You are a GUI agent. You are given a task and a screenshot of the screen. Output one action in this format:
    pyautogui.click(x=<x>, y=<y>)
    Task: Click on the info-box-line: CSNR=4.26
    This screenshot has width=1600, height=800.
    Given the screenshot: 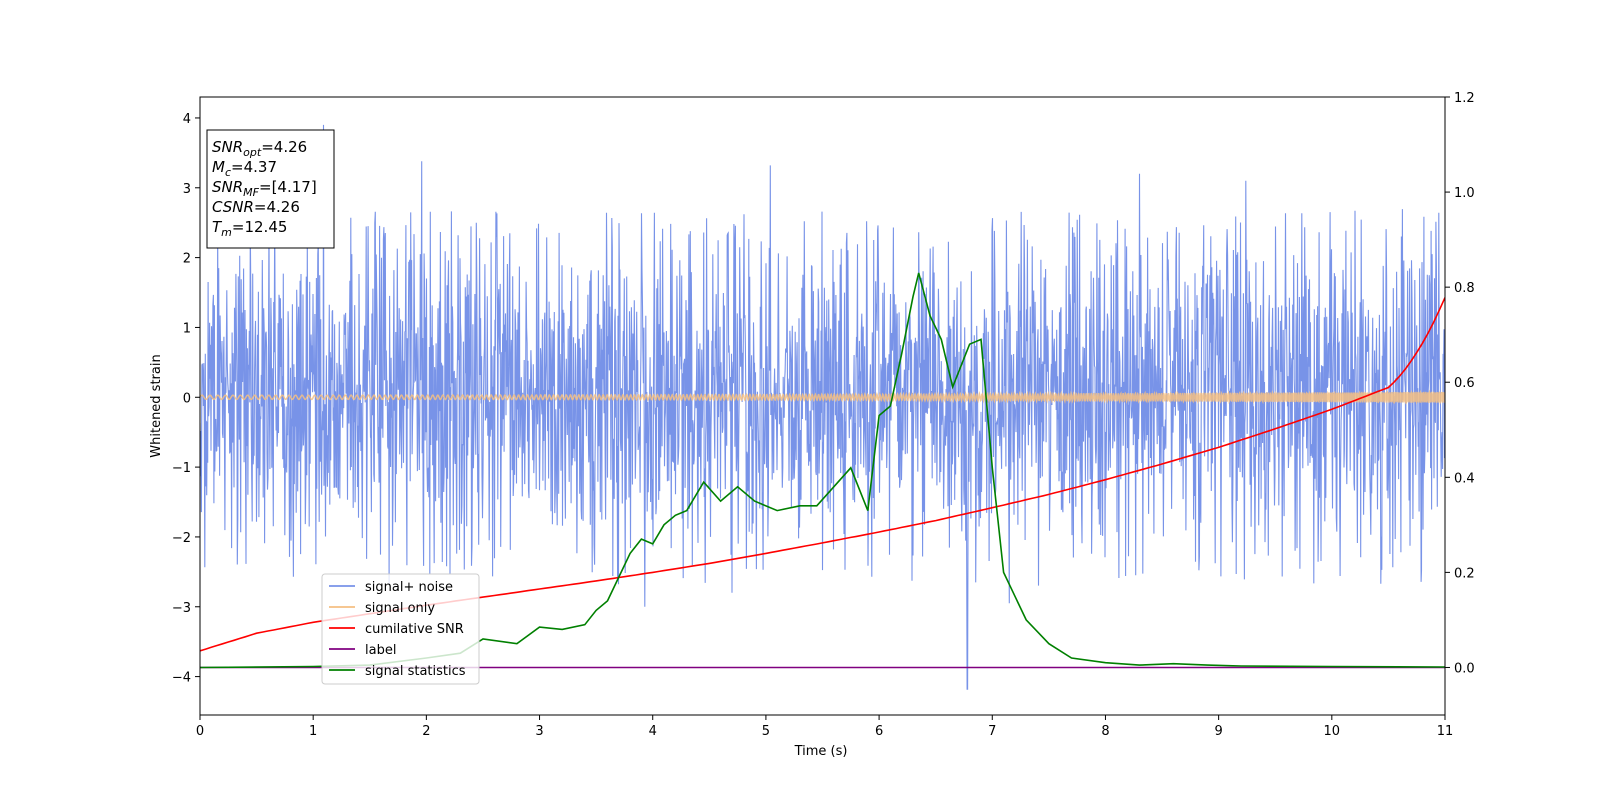 What is the action you would take?
    pyautogui.click(x=256, y=207)
    